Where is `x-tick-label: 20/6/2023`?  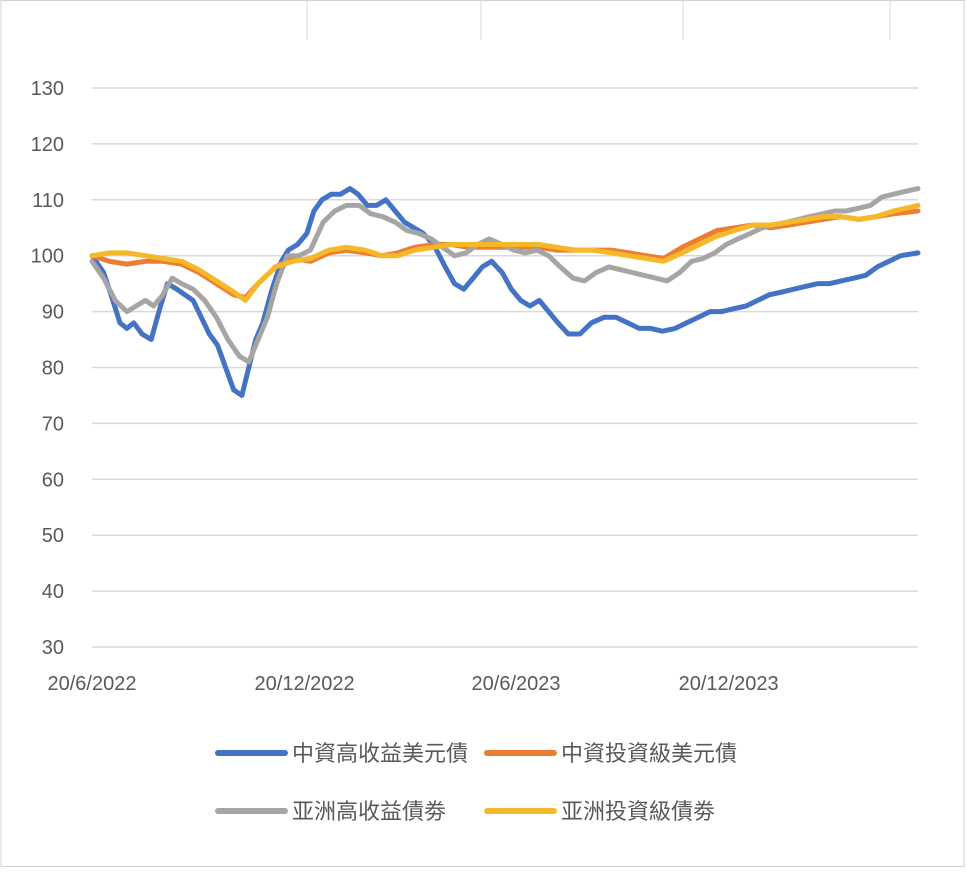
x-tick-label: 20/6/2023 is located at coordinates (516, 684).